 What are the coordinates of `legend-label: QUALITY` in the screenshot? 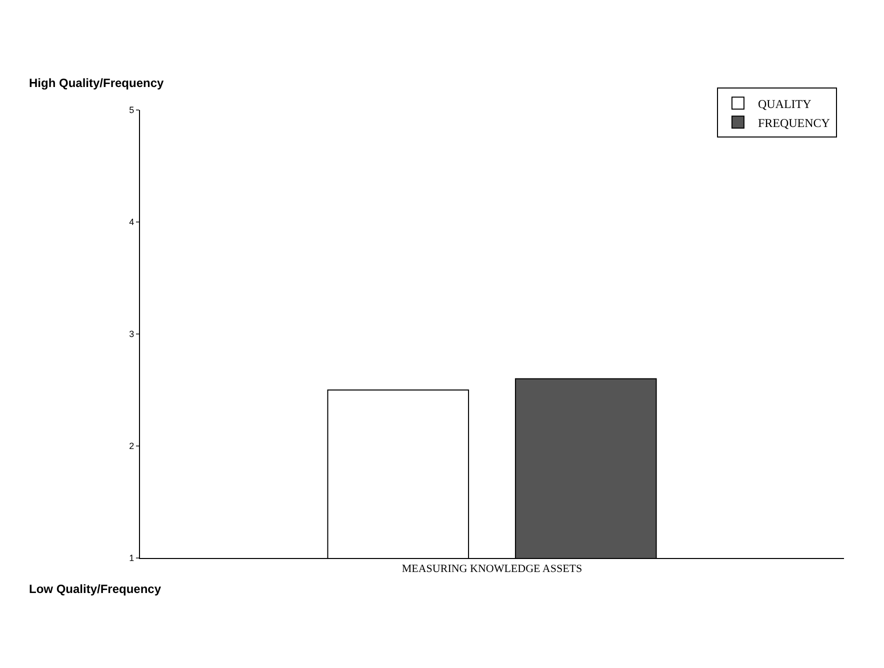 It's located at (785, 103).